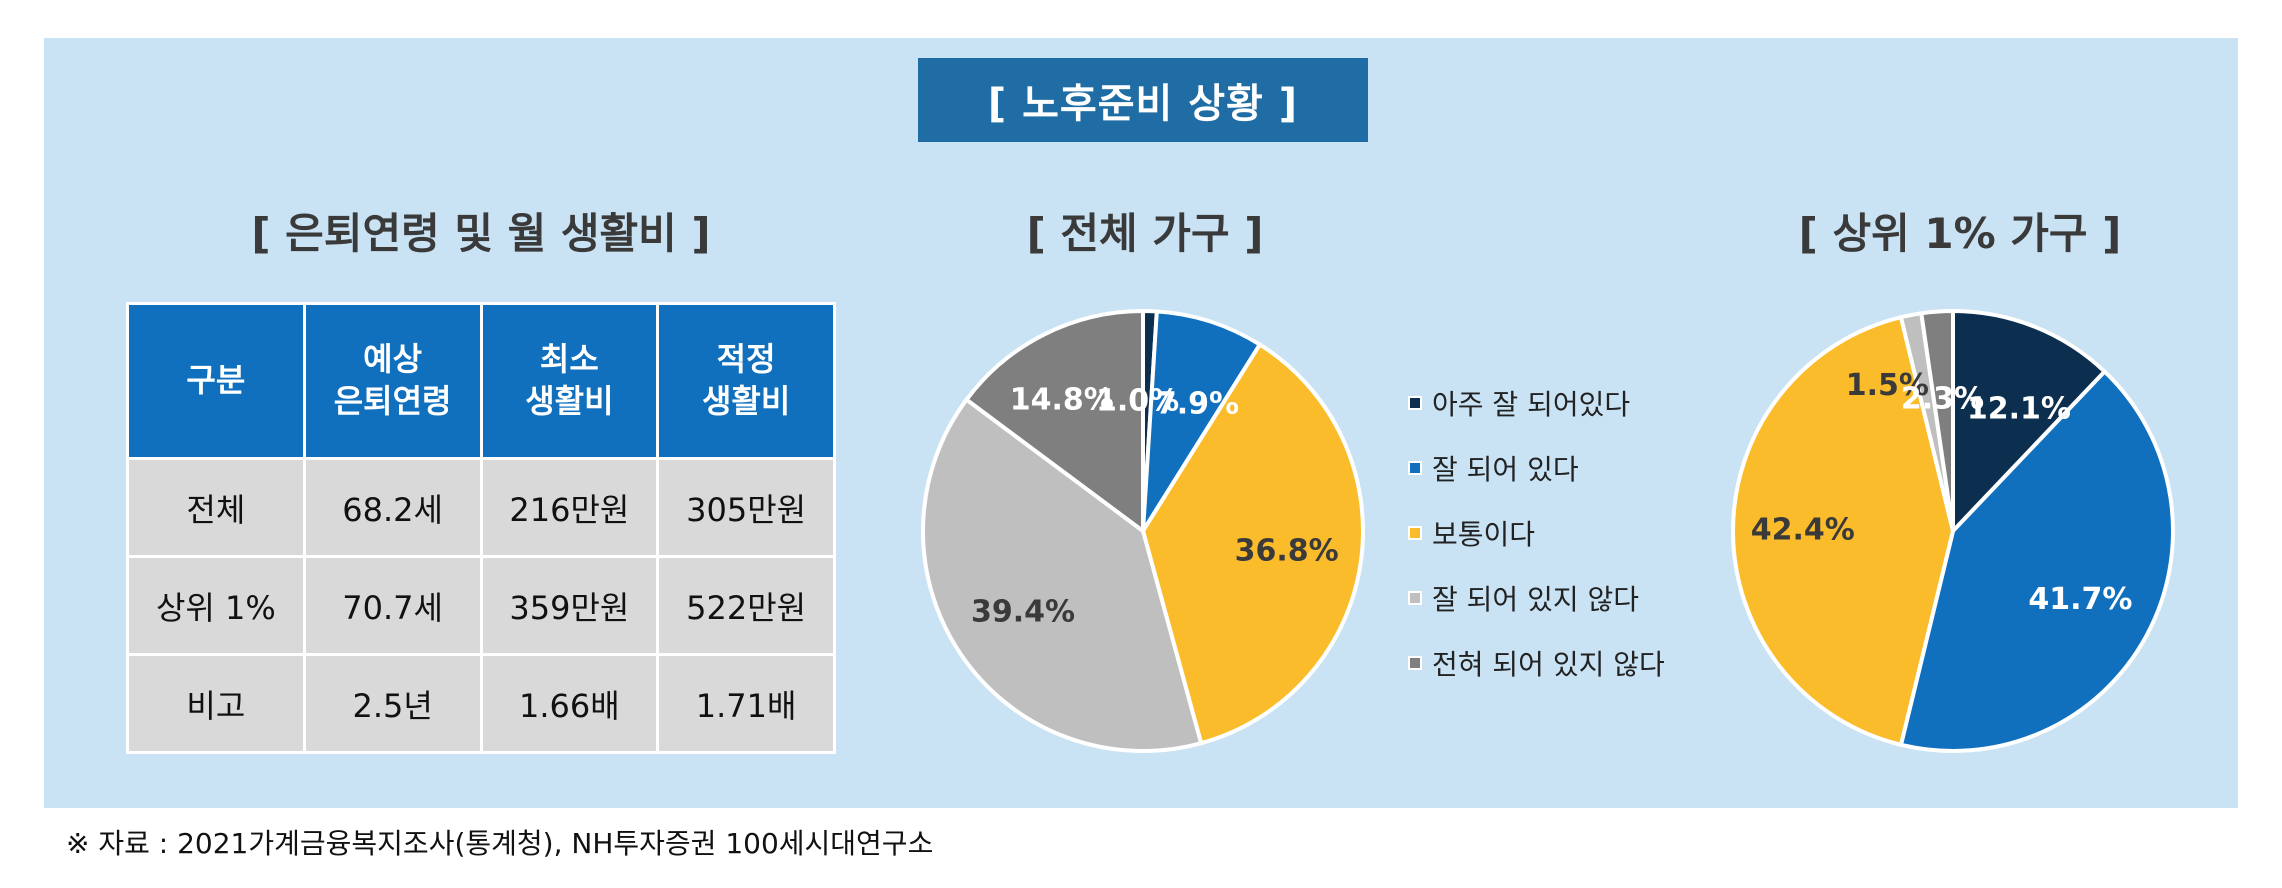  I want to click on header-cell: 예상 은퇴연령, so click(392, 381).